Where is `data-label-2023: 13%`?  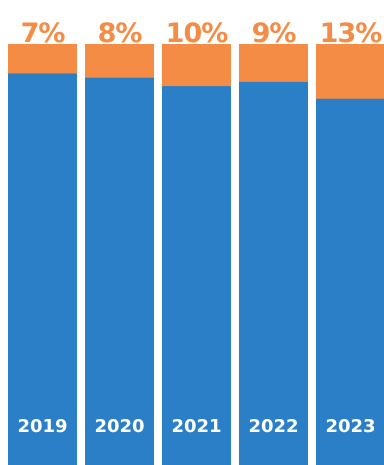
data-label-2023: 13% is located at coordinates (351, 33).